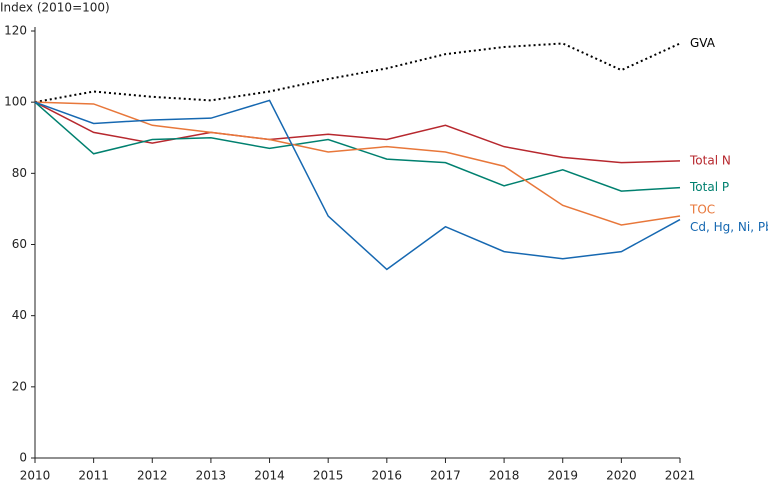 The width and height of the screenshot is (768, 484). I want to click on y-tick-label: 0, so click(23, 458).